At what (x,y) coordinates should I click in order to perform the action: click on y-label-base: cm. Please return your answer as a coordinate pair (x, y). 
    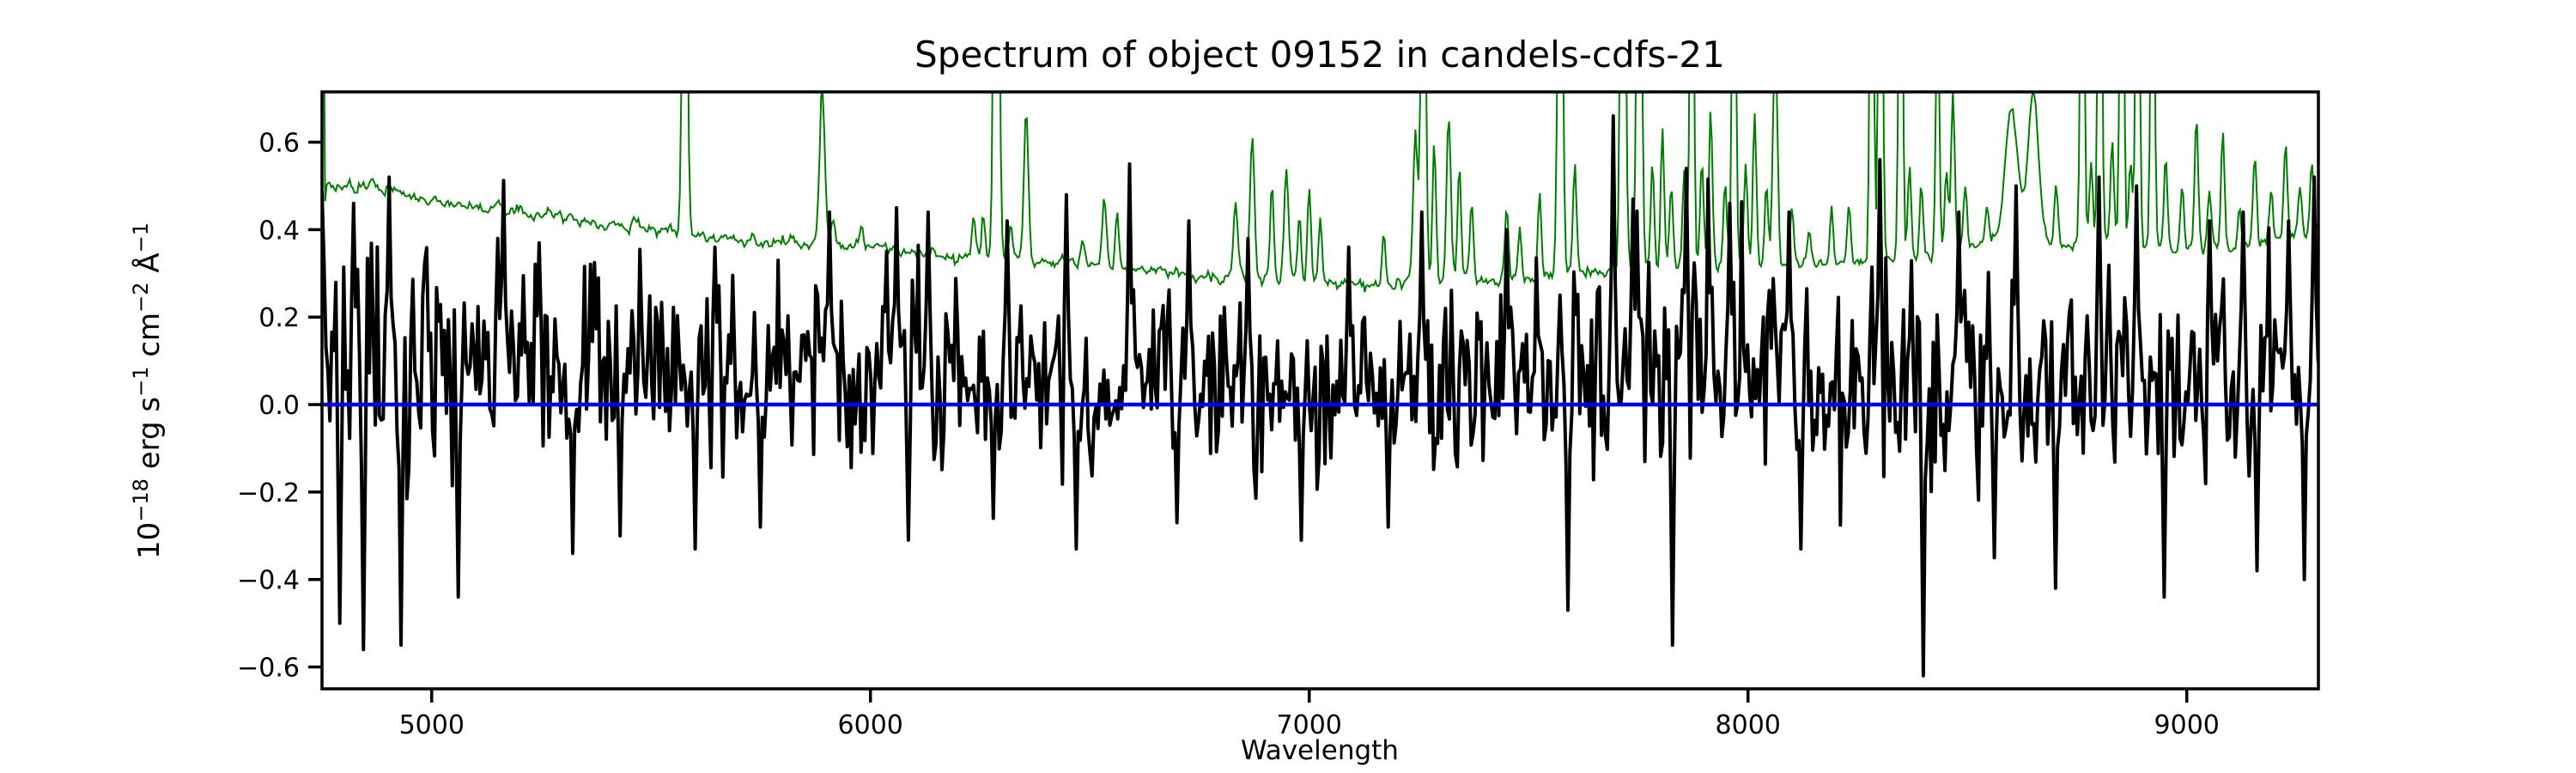
    Looking at the image, I should click on (149, 340).